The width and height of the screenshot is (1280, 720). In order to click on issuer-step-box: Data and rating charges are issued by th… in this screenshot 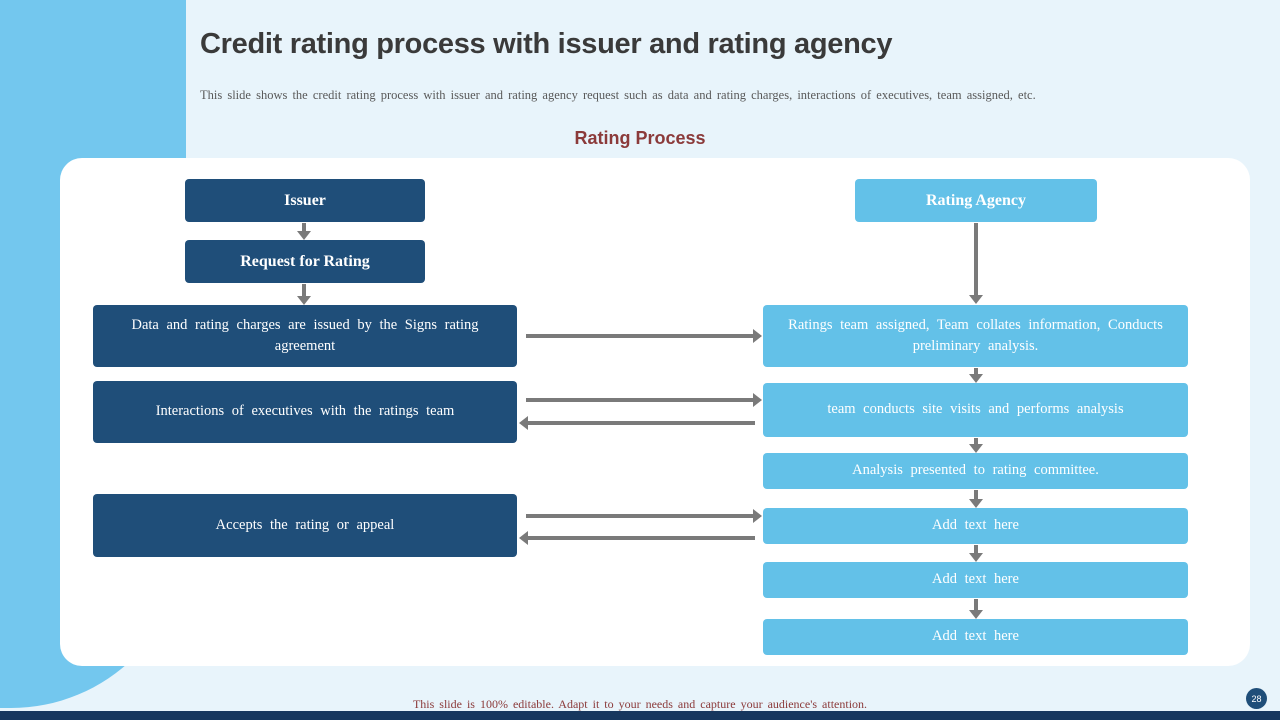, I will do `click(305, 336)`.